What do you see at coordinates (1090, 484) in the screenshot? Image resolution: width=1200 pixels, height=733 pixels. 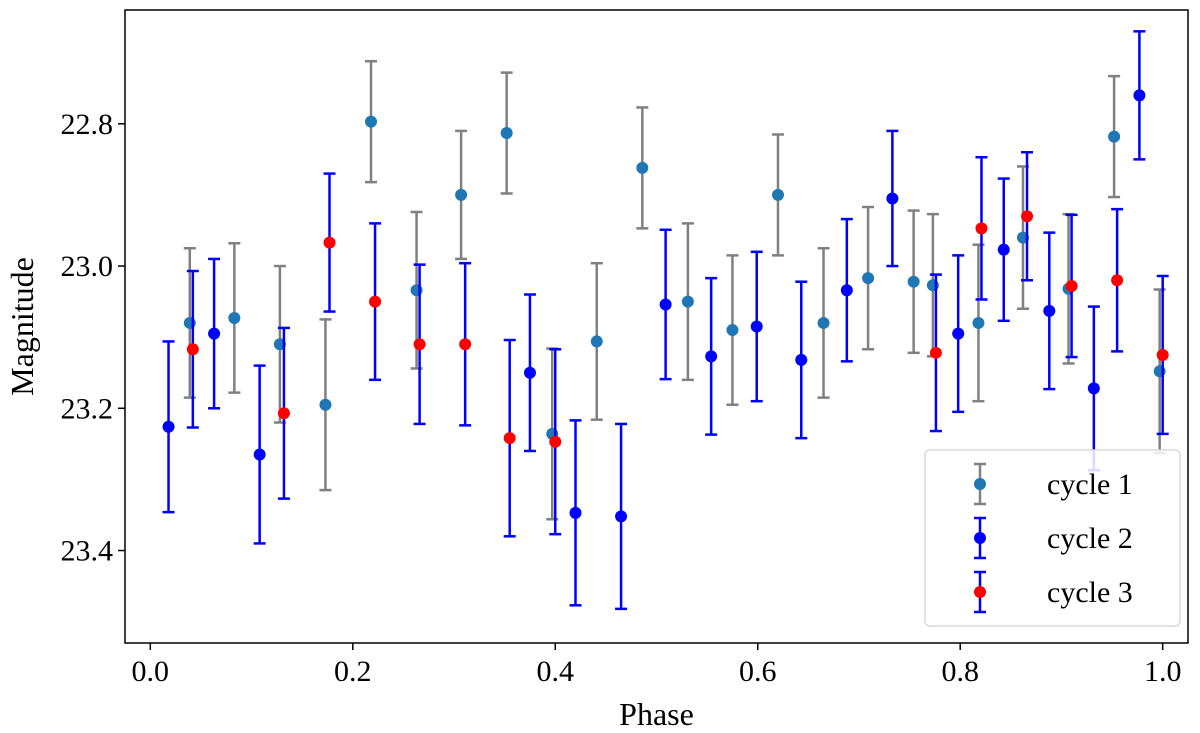 I see `legend-label: cycle 1` at bounding box center [1090, 484].